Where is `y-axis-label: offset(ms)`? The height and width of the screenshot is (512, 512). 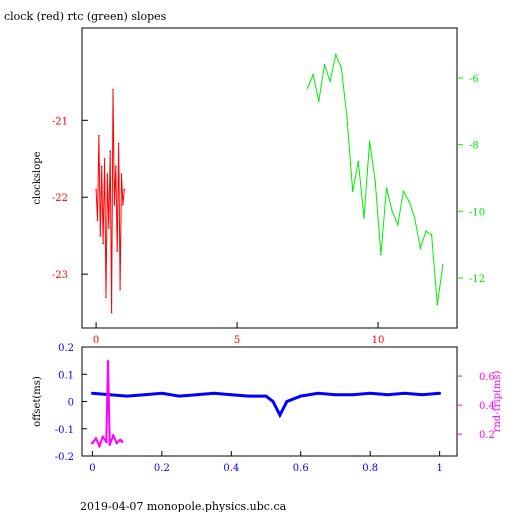
y-axis-label: offset(ms) is located at coordinates (37, 401).